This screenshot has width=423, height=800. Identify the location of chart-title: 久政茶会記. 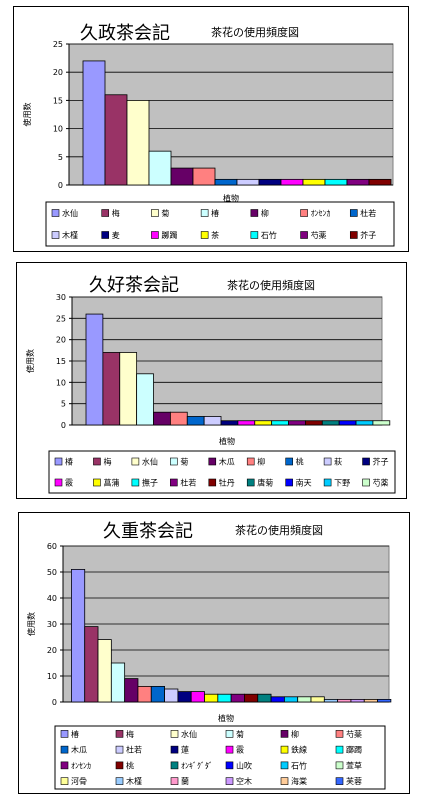
(125, 33).